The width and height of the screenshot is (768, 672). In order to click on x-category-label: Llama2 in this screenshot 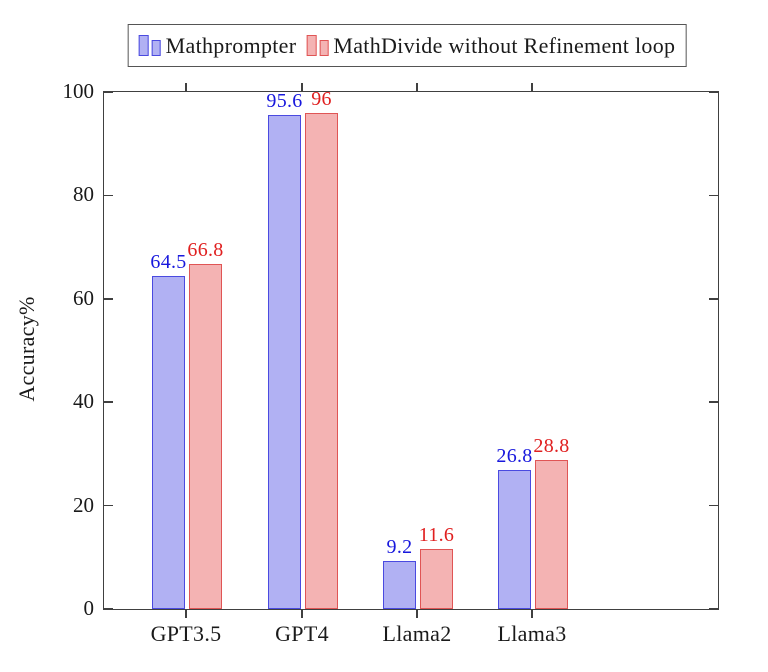, I will do `click(417, 633)`.